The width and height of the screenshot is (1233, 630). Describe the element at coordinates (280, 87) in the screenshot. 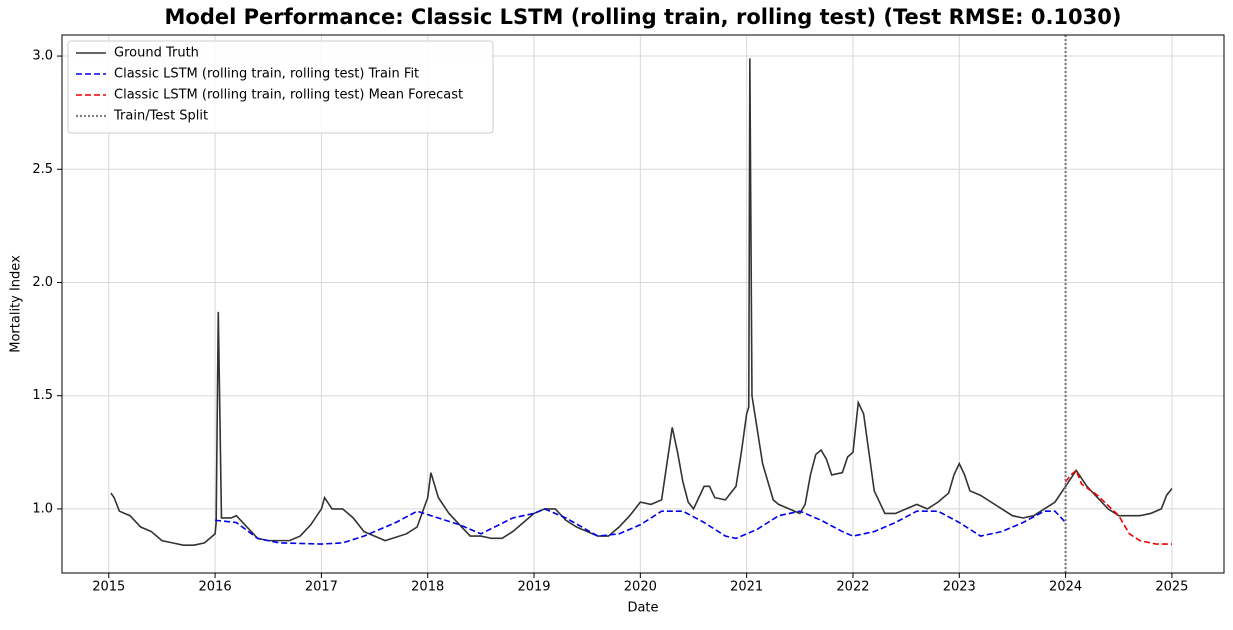

I see `legend-box` at that location.